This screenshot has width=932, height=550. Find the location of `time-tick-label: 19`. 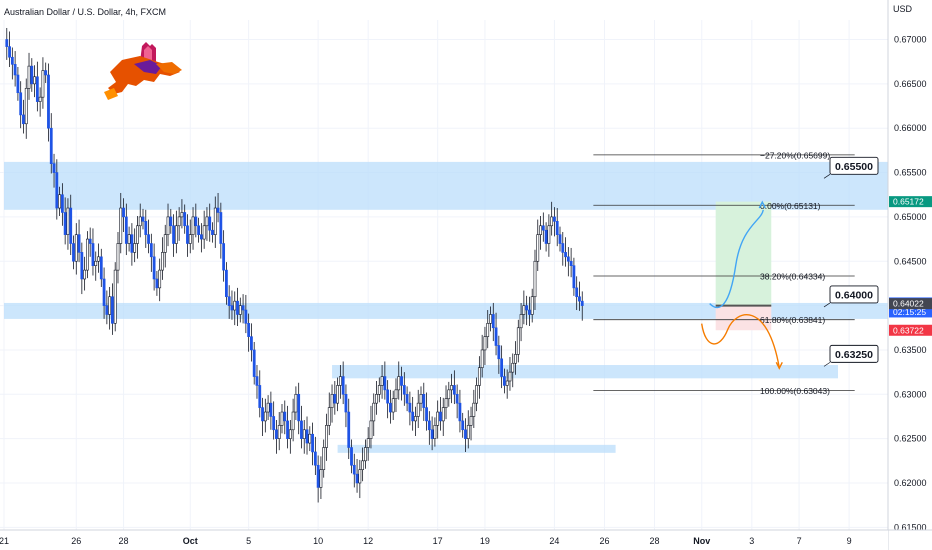

time-tick-label: 19 is located at coordinates (485, 541).